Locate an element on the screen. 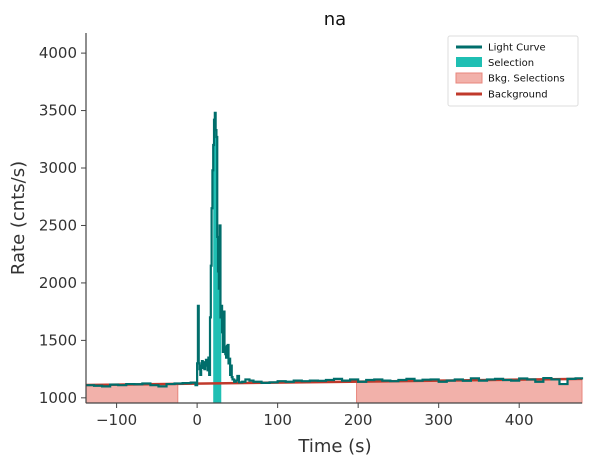  y-axis-label: Rate (cnts/s) is located at coordinates (18, 218).